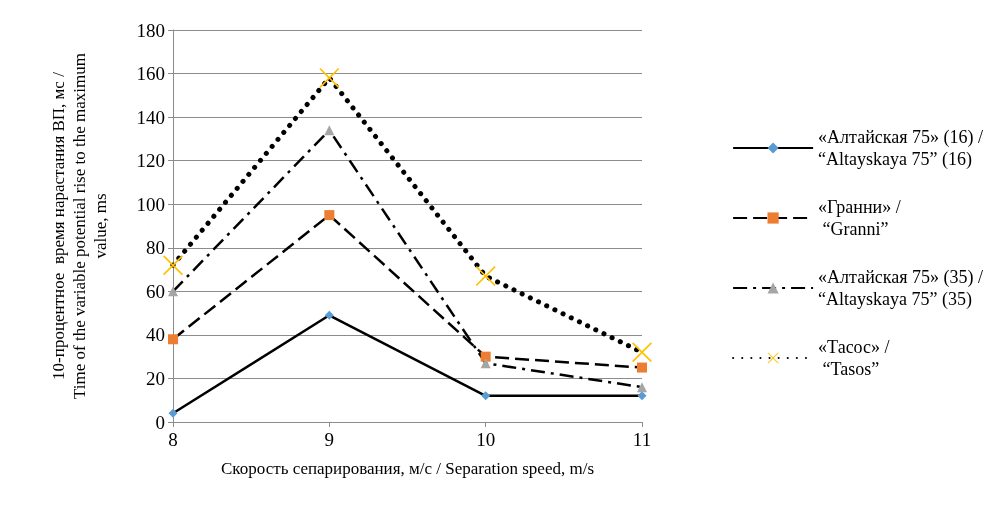  I want to click on legend-label: «Алтайская 75» (35) / “Altayskaya 75” (35), so click(901, 288).